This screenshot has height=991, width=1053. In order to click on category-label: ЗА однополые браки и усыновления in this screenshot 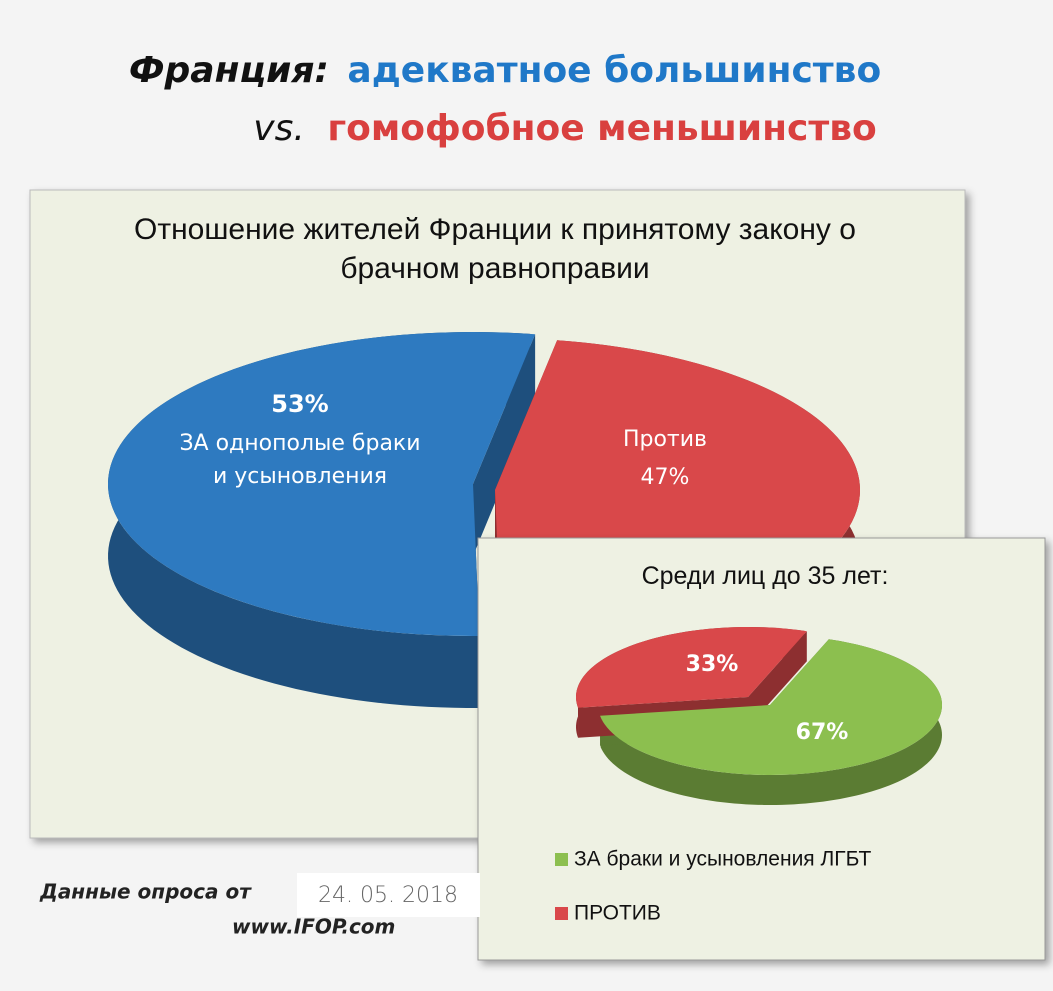, I will do `click(300, 460)`.